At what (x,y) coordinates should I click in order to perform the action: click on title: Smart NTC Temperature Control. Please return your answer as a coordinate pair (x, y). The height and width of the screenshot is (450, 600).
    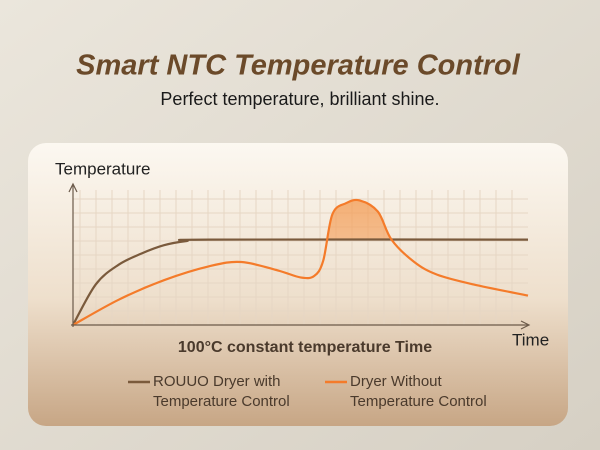
    Looking at the image, I should click on (298, 66).